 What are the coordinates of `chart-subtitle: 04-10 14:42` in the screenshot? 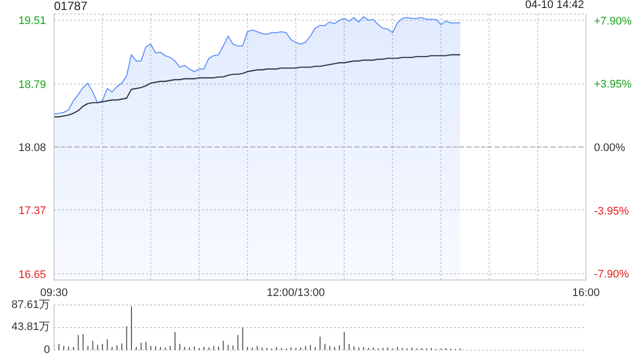 It's located at (554, 5).